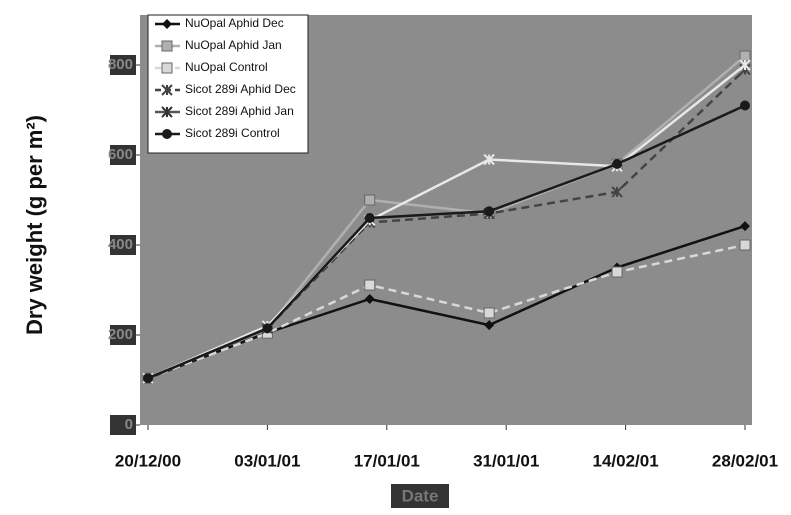 The image size is (791, 515). Describe the element at coordinates (120, 244) in the screenshot. I see `y-tick-label: 400` at that location.